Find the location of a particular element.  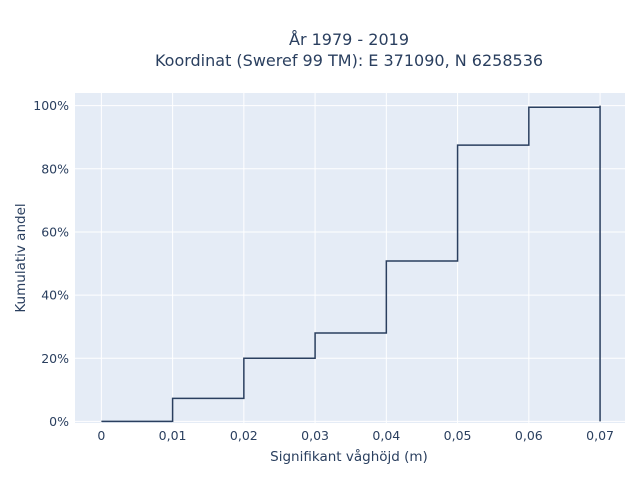

x-tick-label-3: 0,03 is located at coordinates (315, 435).